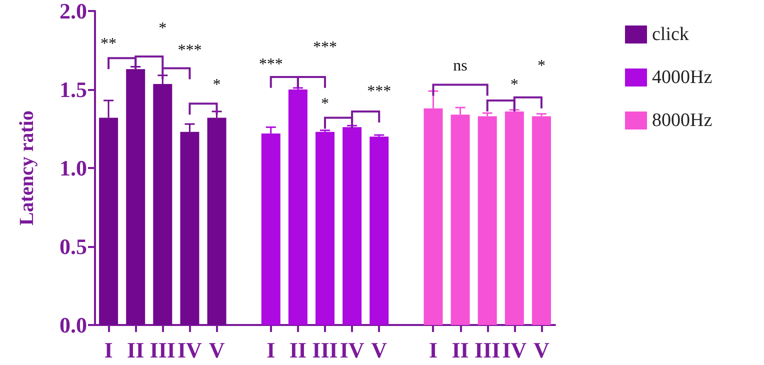  What do you see at coordinates (460, 66) in the screenshot?
I see `annotation: ns` at bounding box center [460, 66].